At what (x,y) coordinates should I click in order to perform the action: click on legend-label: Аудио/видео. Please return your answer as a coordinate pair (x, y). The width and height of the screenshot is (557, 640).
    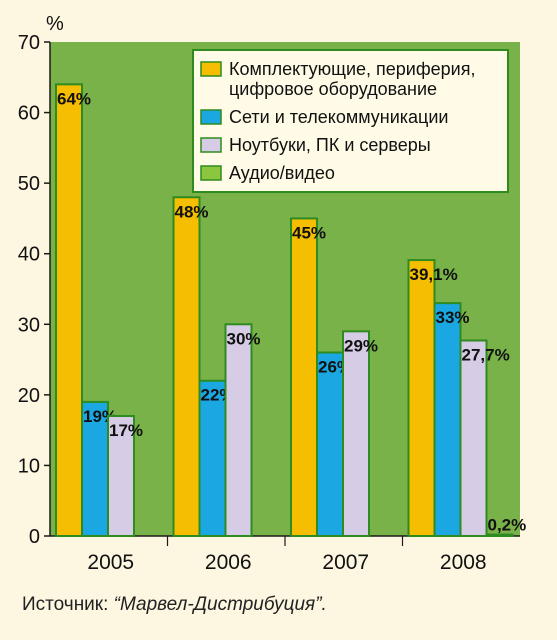
    Looking at the image, I should click on (282, 173).